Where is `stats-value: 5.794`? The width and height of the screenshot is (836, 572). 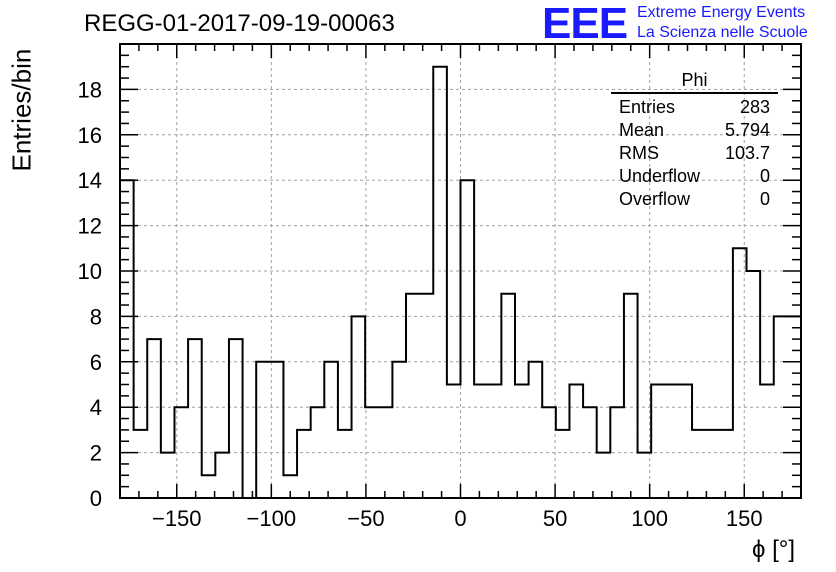
stats-value: 5.794 is located at coordinates (747, 130).